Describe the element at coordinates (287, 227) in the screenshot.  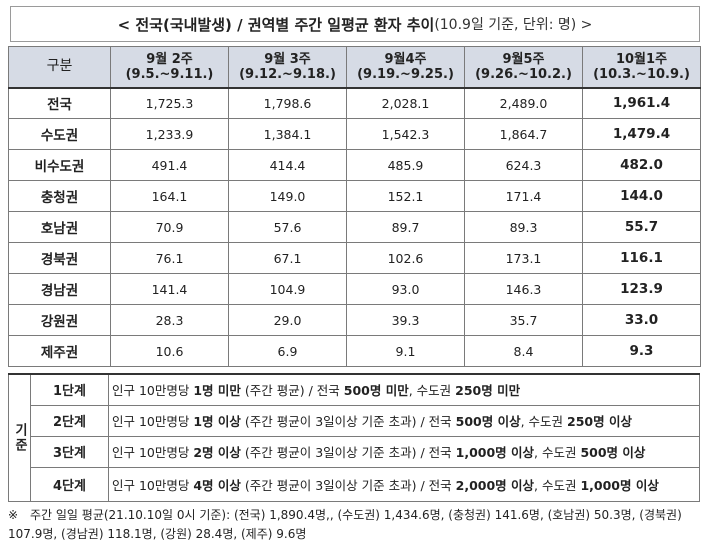
I see `value-cell: 57.6` at that location.